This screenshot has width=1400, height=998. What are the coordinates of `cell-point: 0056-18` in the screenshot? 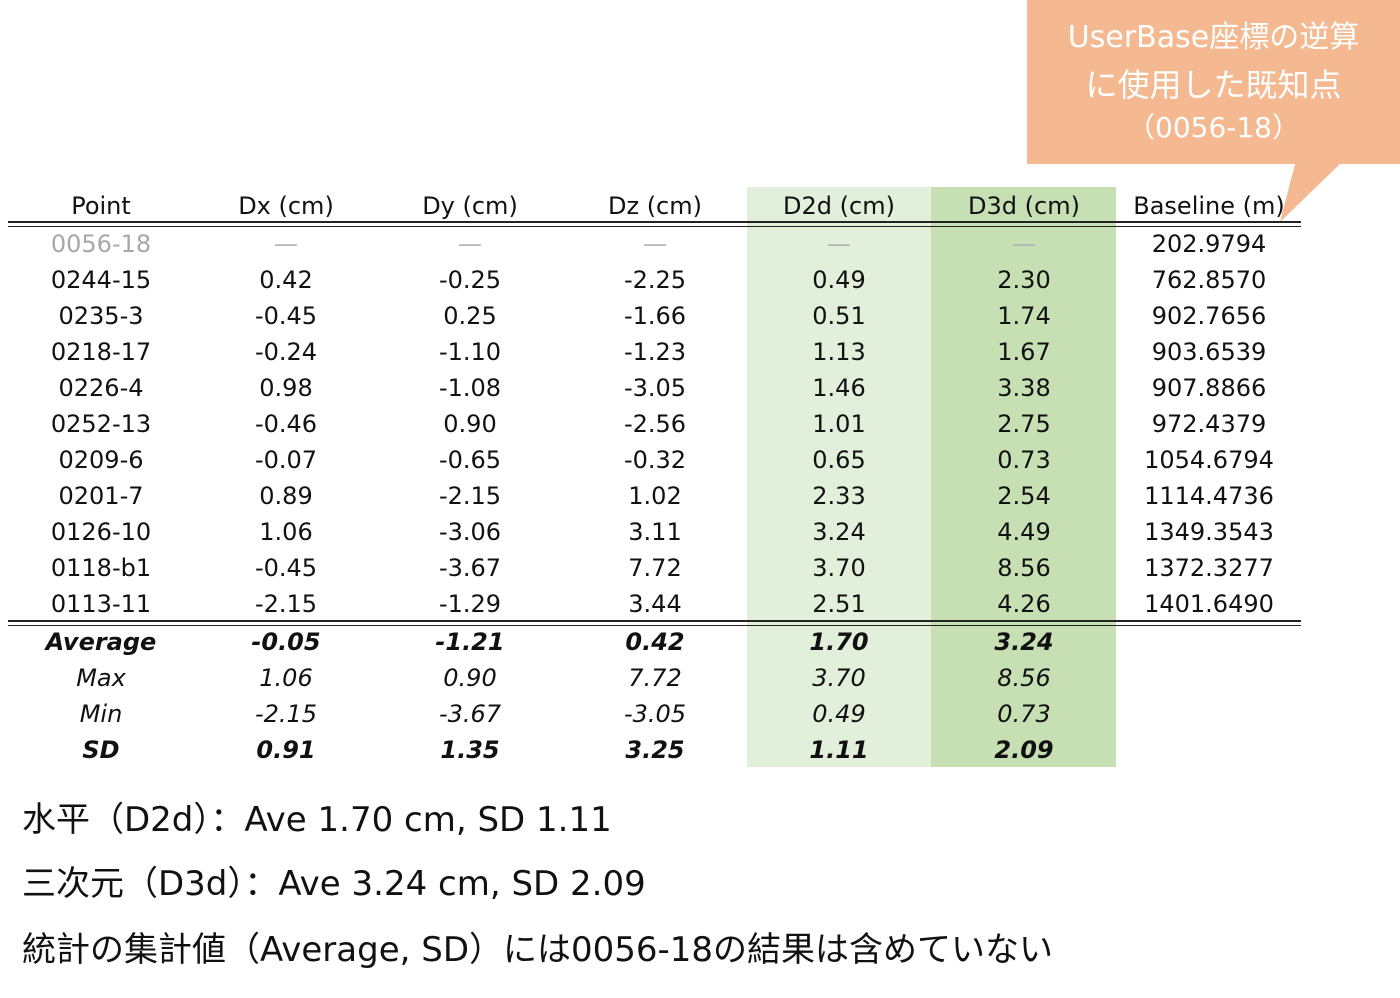 It's located at (101, 244).